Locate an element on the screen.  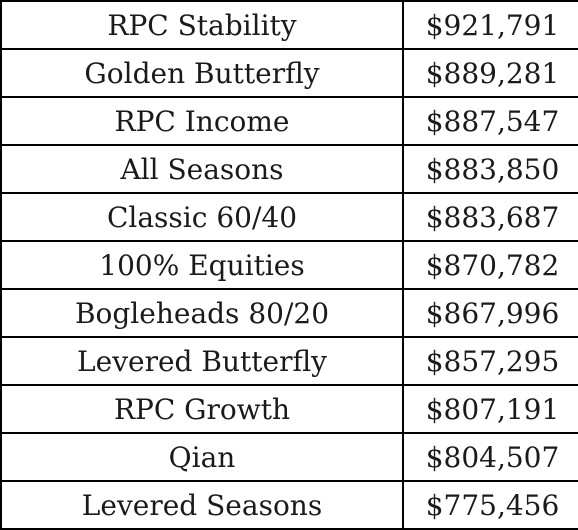
portfolio-name-cell: Levered Seasons is located at coordinates (202, 505).